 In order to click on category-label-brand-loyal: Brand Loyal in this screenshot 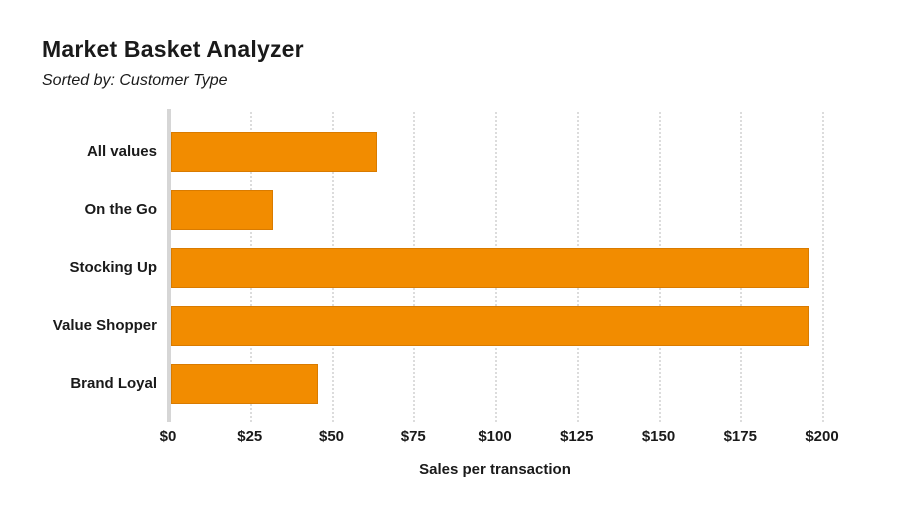, I will do `click(113, 383)`.